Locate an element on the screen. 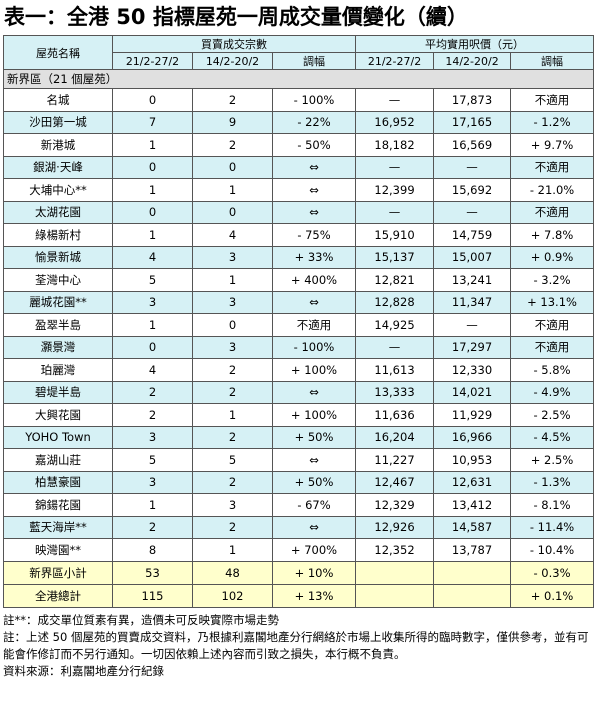  cell: - 100% is located at coordinates (314, 100).